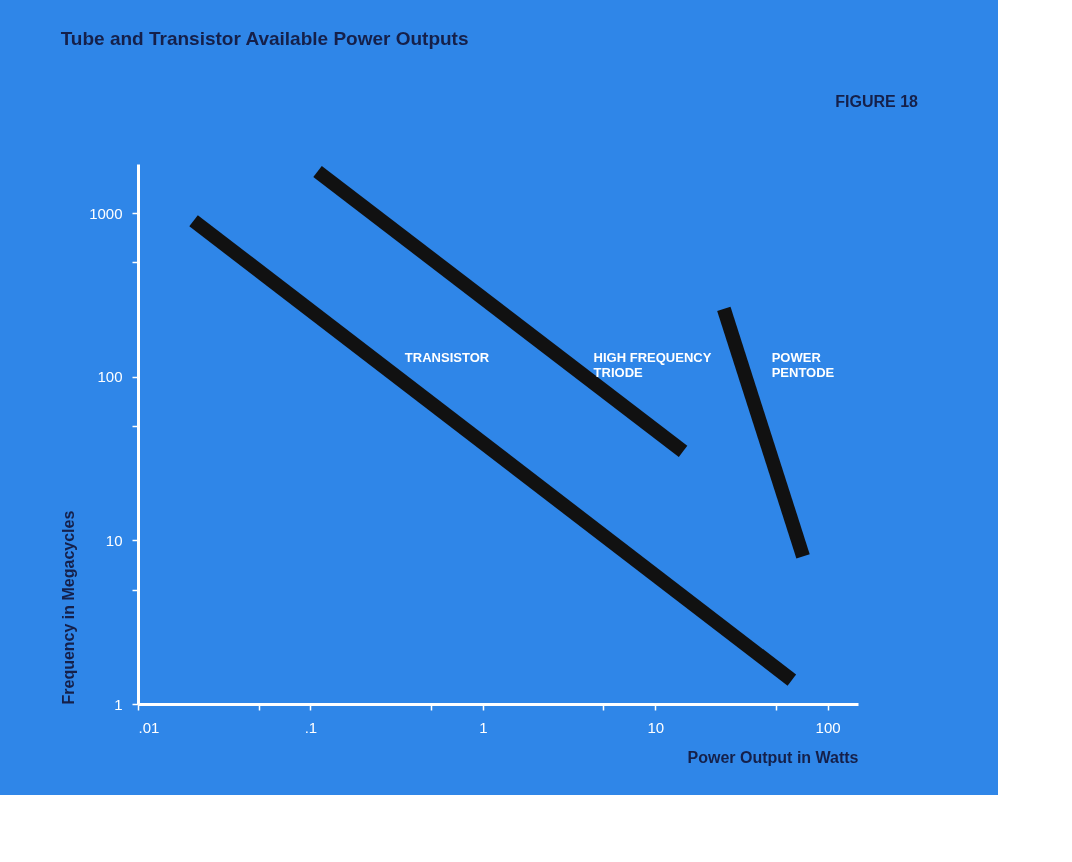 The width and height of the screenshot is (1072, 862). Describe the element at coordinates (773, 757) in the screenshot. I see `x-axis-title: Power Output in Watts` at that location.